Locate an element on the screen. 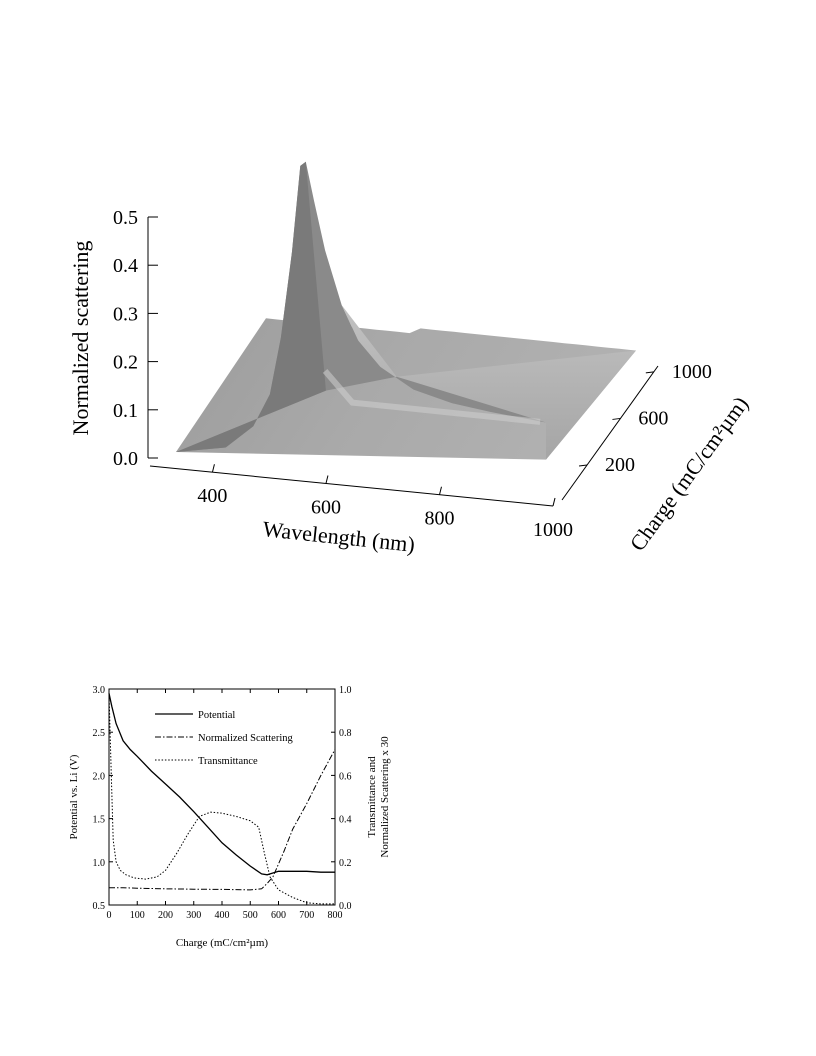  z-tick-label: 0.3 is located at coordinates (125, 314).